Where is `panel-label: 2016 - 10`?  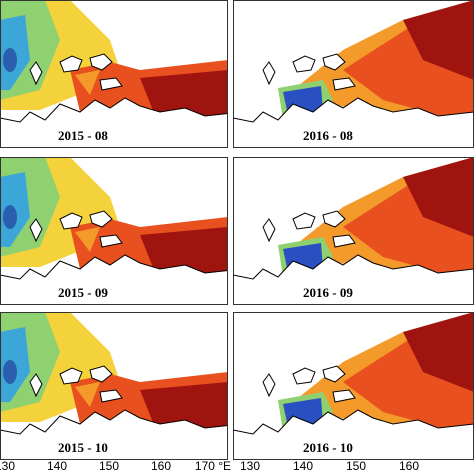
panel-label: 2016 - 10 is located at coordinates (328, 447).